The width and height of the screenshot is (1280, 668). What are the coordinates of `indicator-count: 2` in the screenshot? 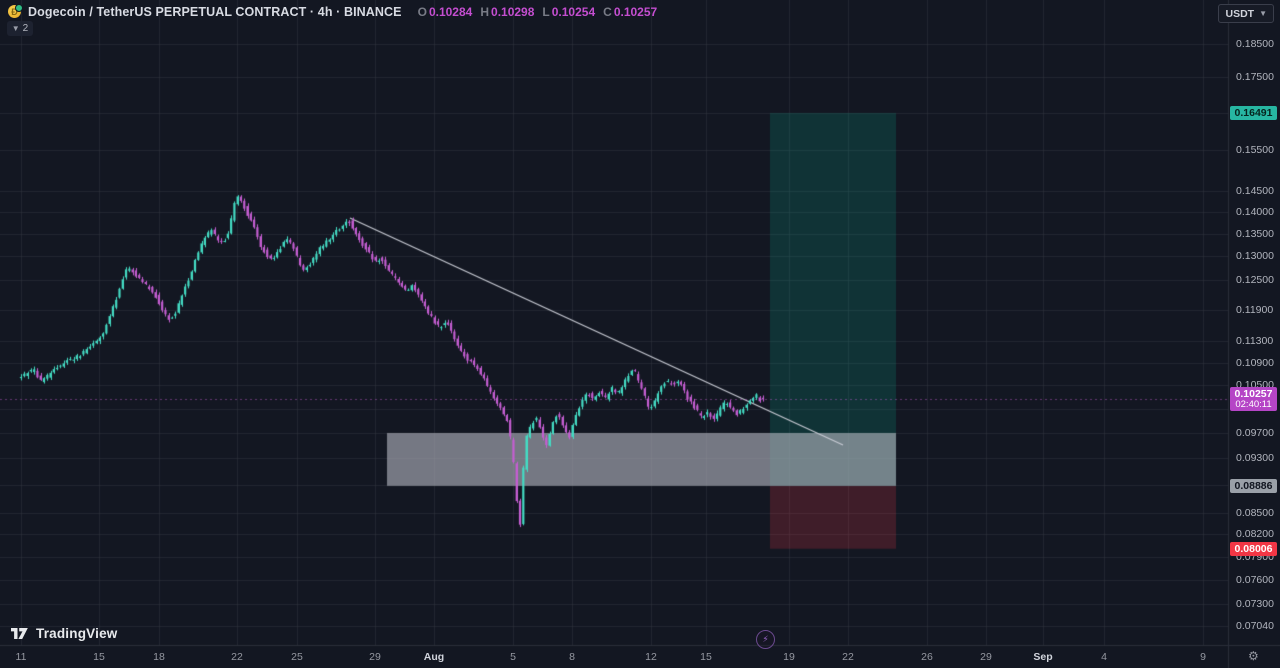 It's located at (25, 28).